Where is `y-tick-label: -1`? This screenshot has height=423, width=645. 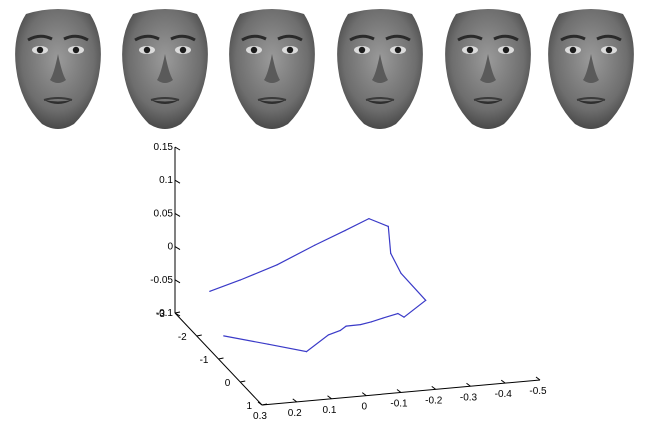
y-tick-label: -1 is located at coordinates (204, 360).